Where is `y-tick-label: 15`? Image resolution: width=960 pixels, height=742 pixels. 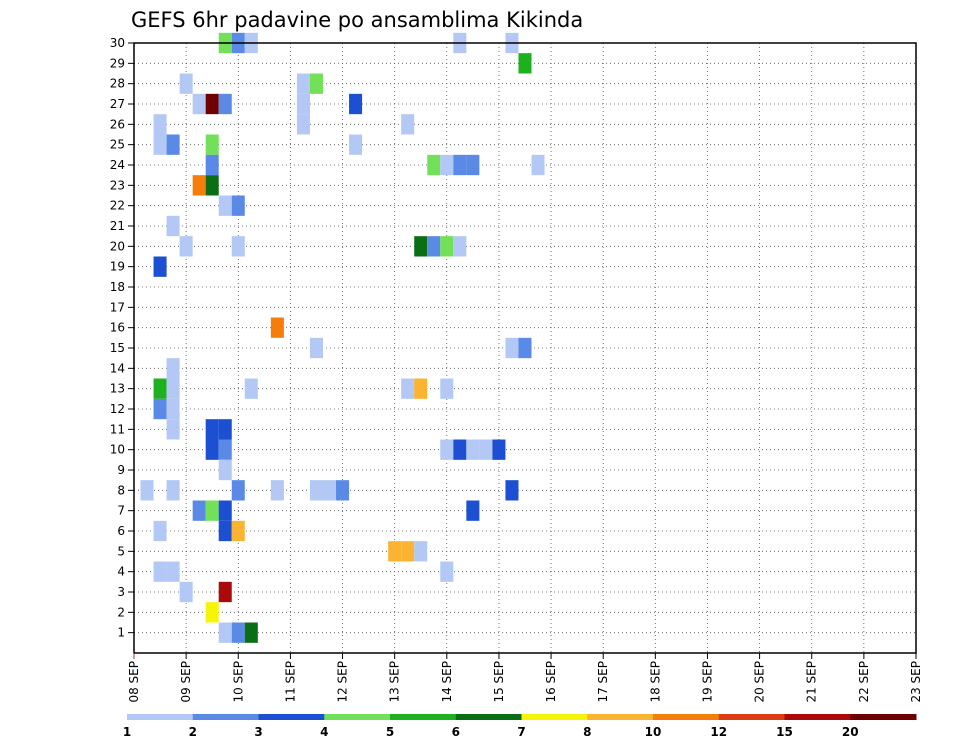
y-tick-label: 15 is located at coordinates (117, 348).